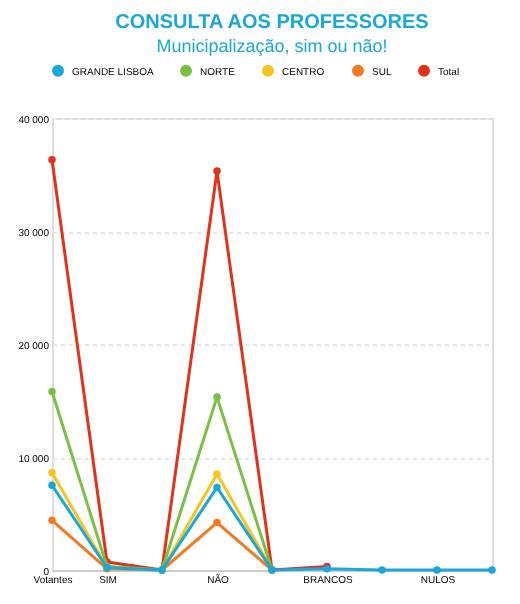 Image resolution: width=520 pixels, height=604 pixels. What do you see at coordinates (272, 46) in the screenshot?
I see `chart-subtitle: Municipalização, sim ou não!` at bounding box center [272, 46].